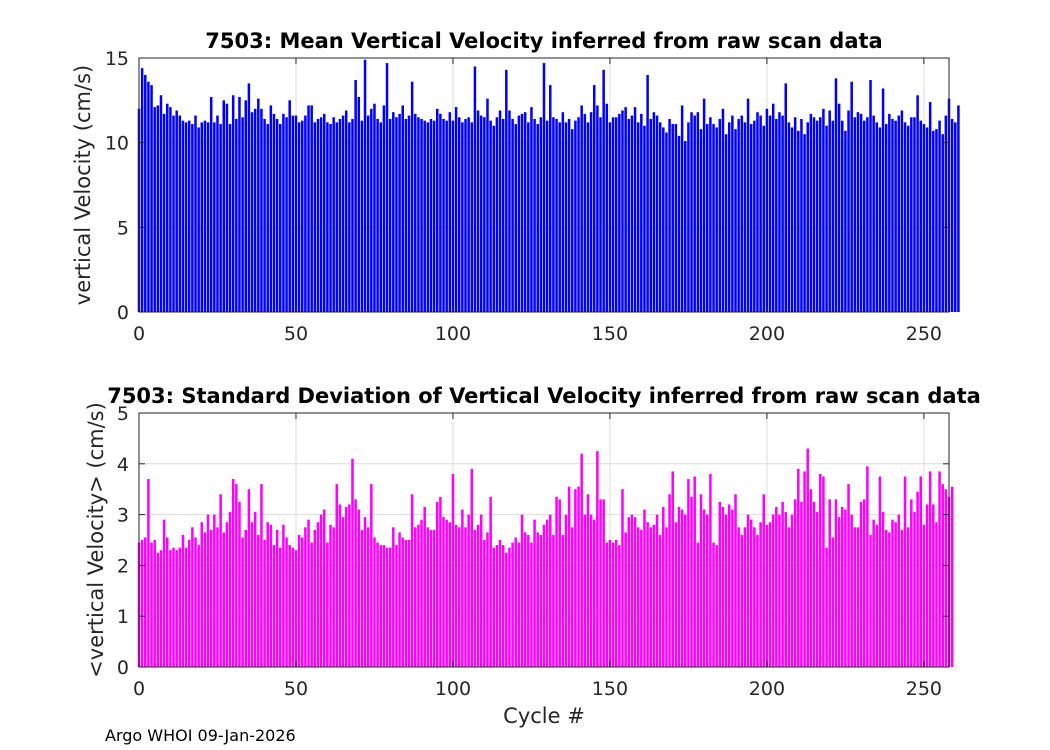  Describe the element at coordinates (117, 144) in the screenshot. I see `mean-velocity-y-tick-label: 10` at that location.